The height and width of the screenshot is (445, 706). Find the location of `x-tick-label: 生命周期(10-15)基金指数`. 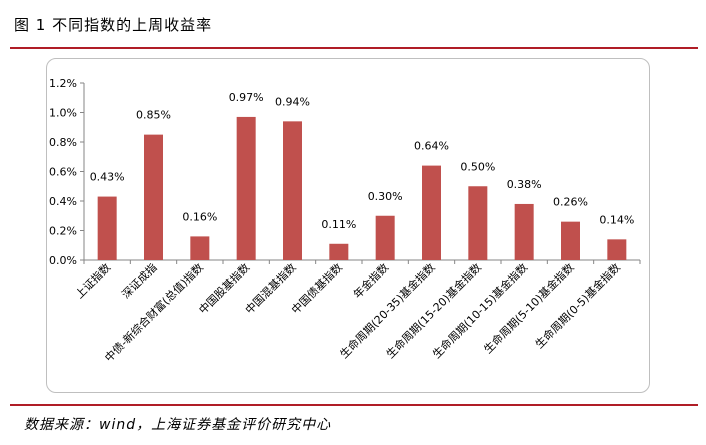

x-tick-label: 生命周期(10-15)基金指数 is located at coordinates (479, 310).